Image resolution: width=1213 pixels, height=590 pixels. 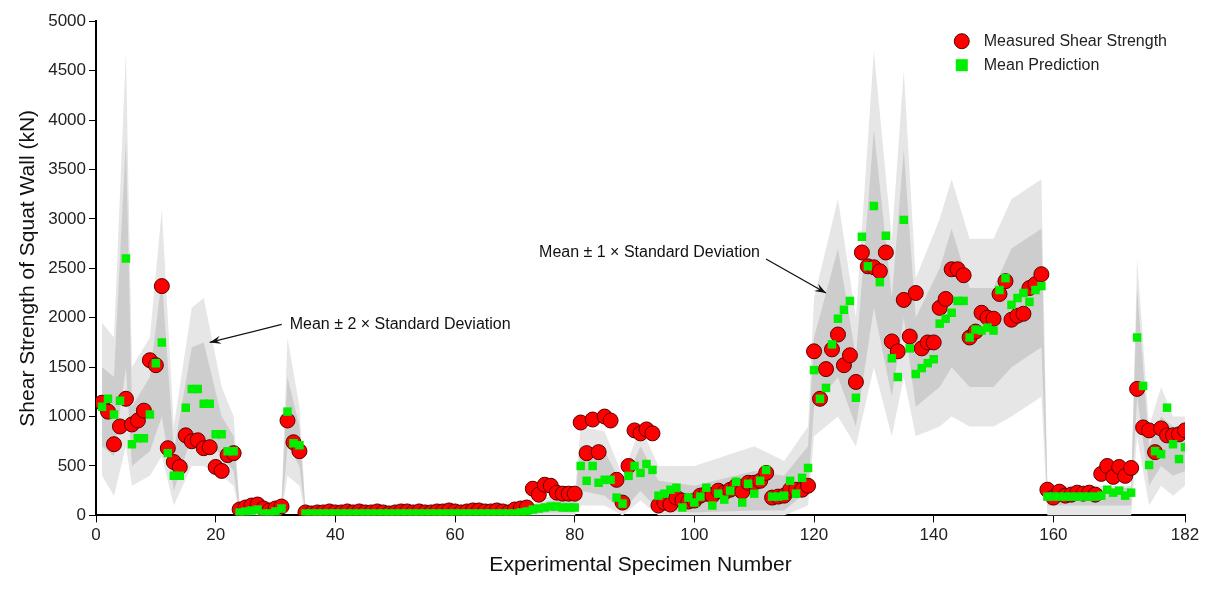 What do you see at coordinates (72, 465) in the screenshot?
I see `y-tick-label: 500` at bounding box center [72, 465].